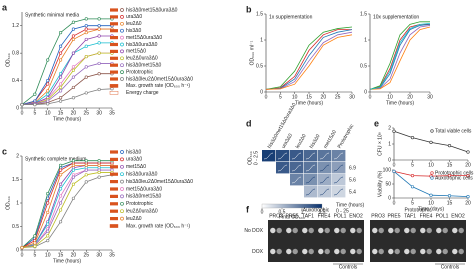 The height and width of the screenshot is (277, 474). Describe the element at coordinates (5, 7) in the screenshot. I see `panel-label: a` at that location.